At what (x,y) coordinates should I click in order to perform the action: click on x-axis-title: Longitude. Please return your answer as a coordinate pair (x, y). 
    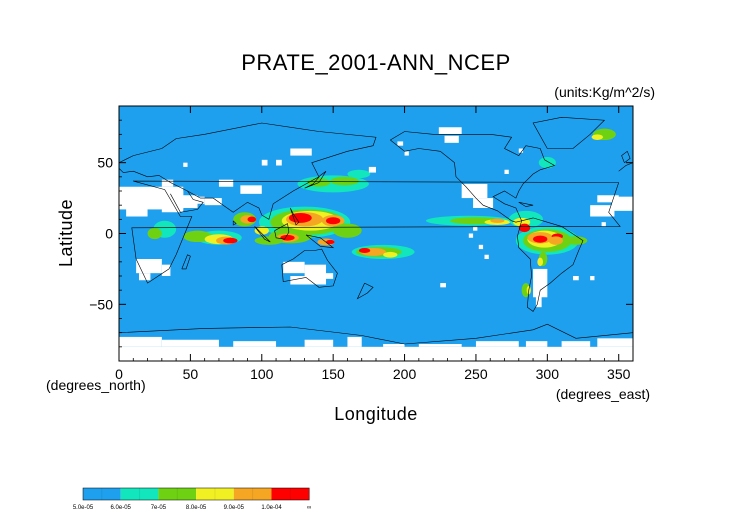
    Looking at the image, I should click on (376, 414).